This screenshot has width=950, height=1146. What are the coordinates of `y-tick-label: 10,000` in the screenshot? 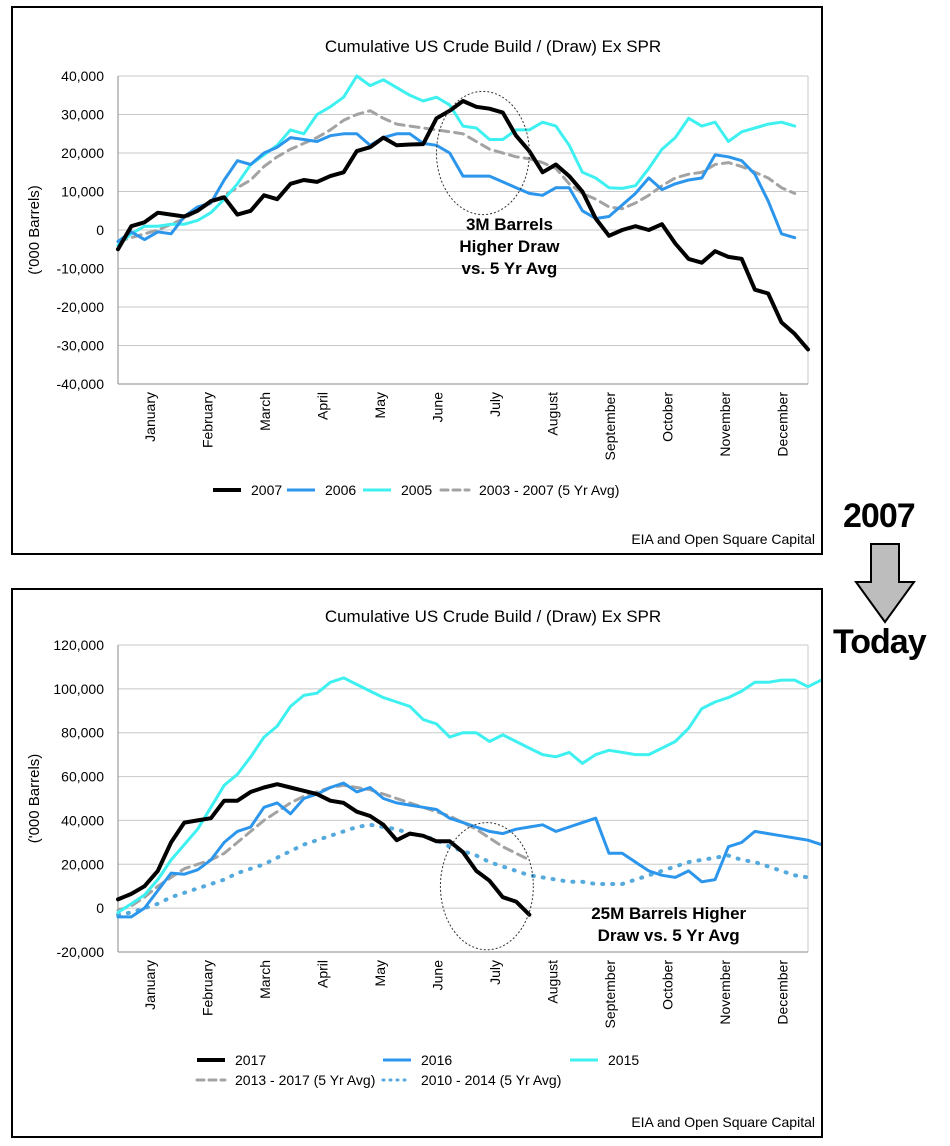 It's located at (82, 192).